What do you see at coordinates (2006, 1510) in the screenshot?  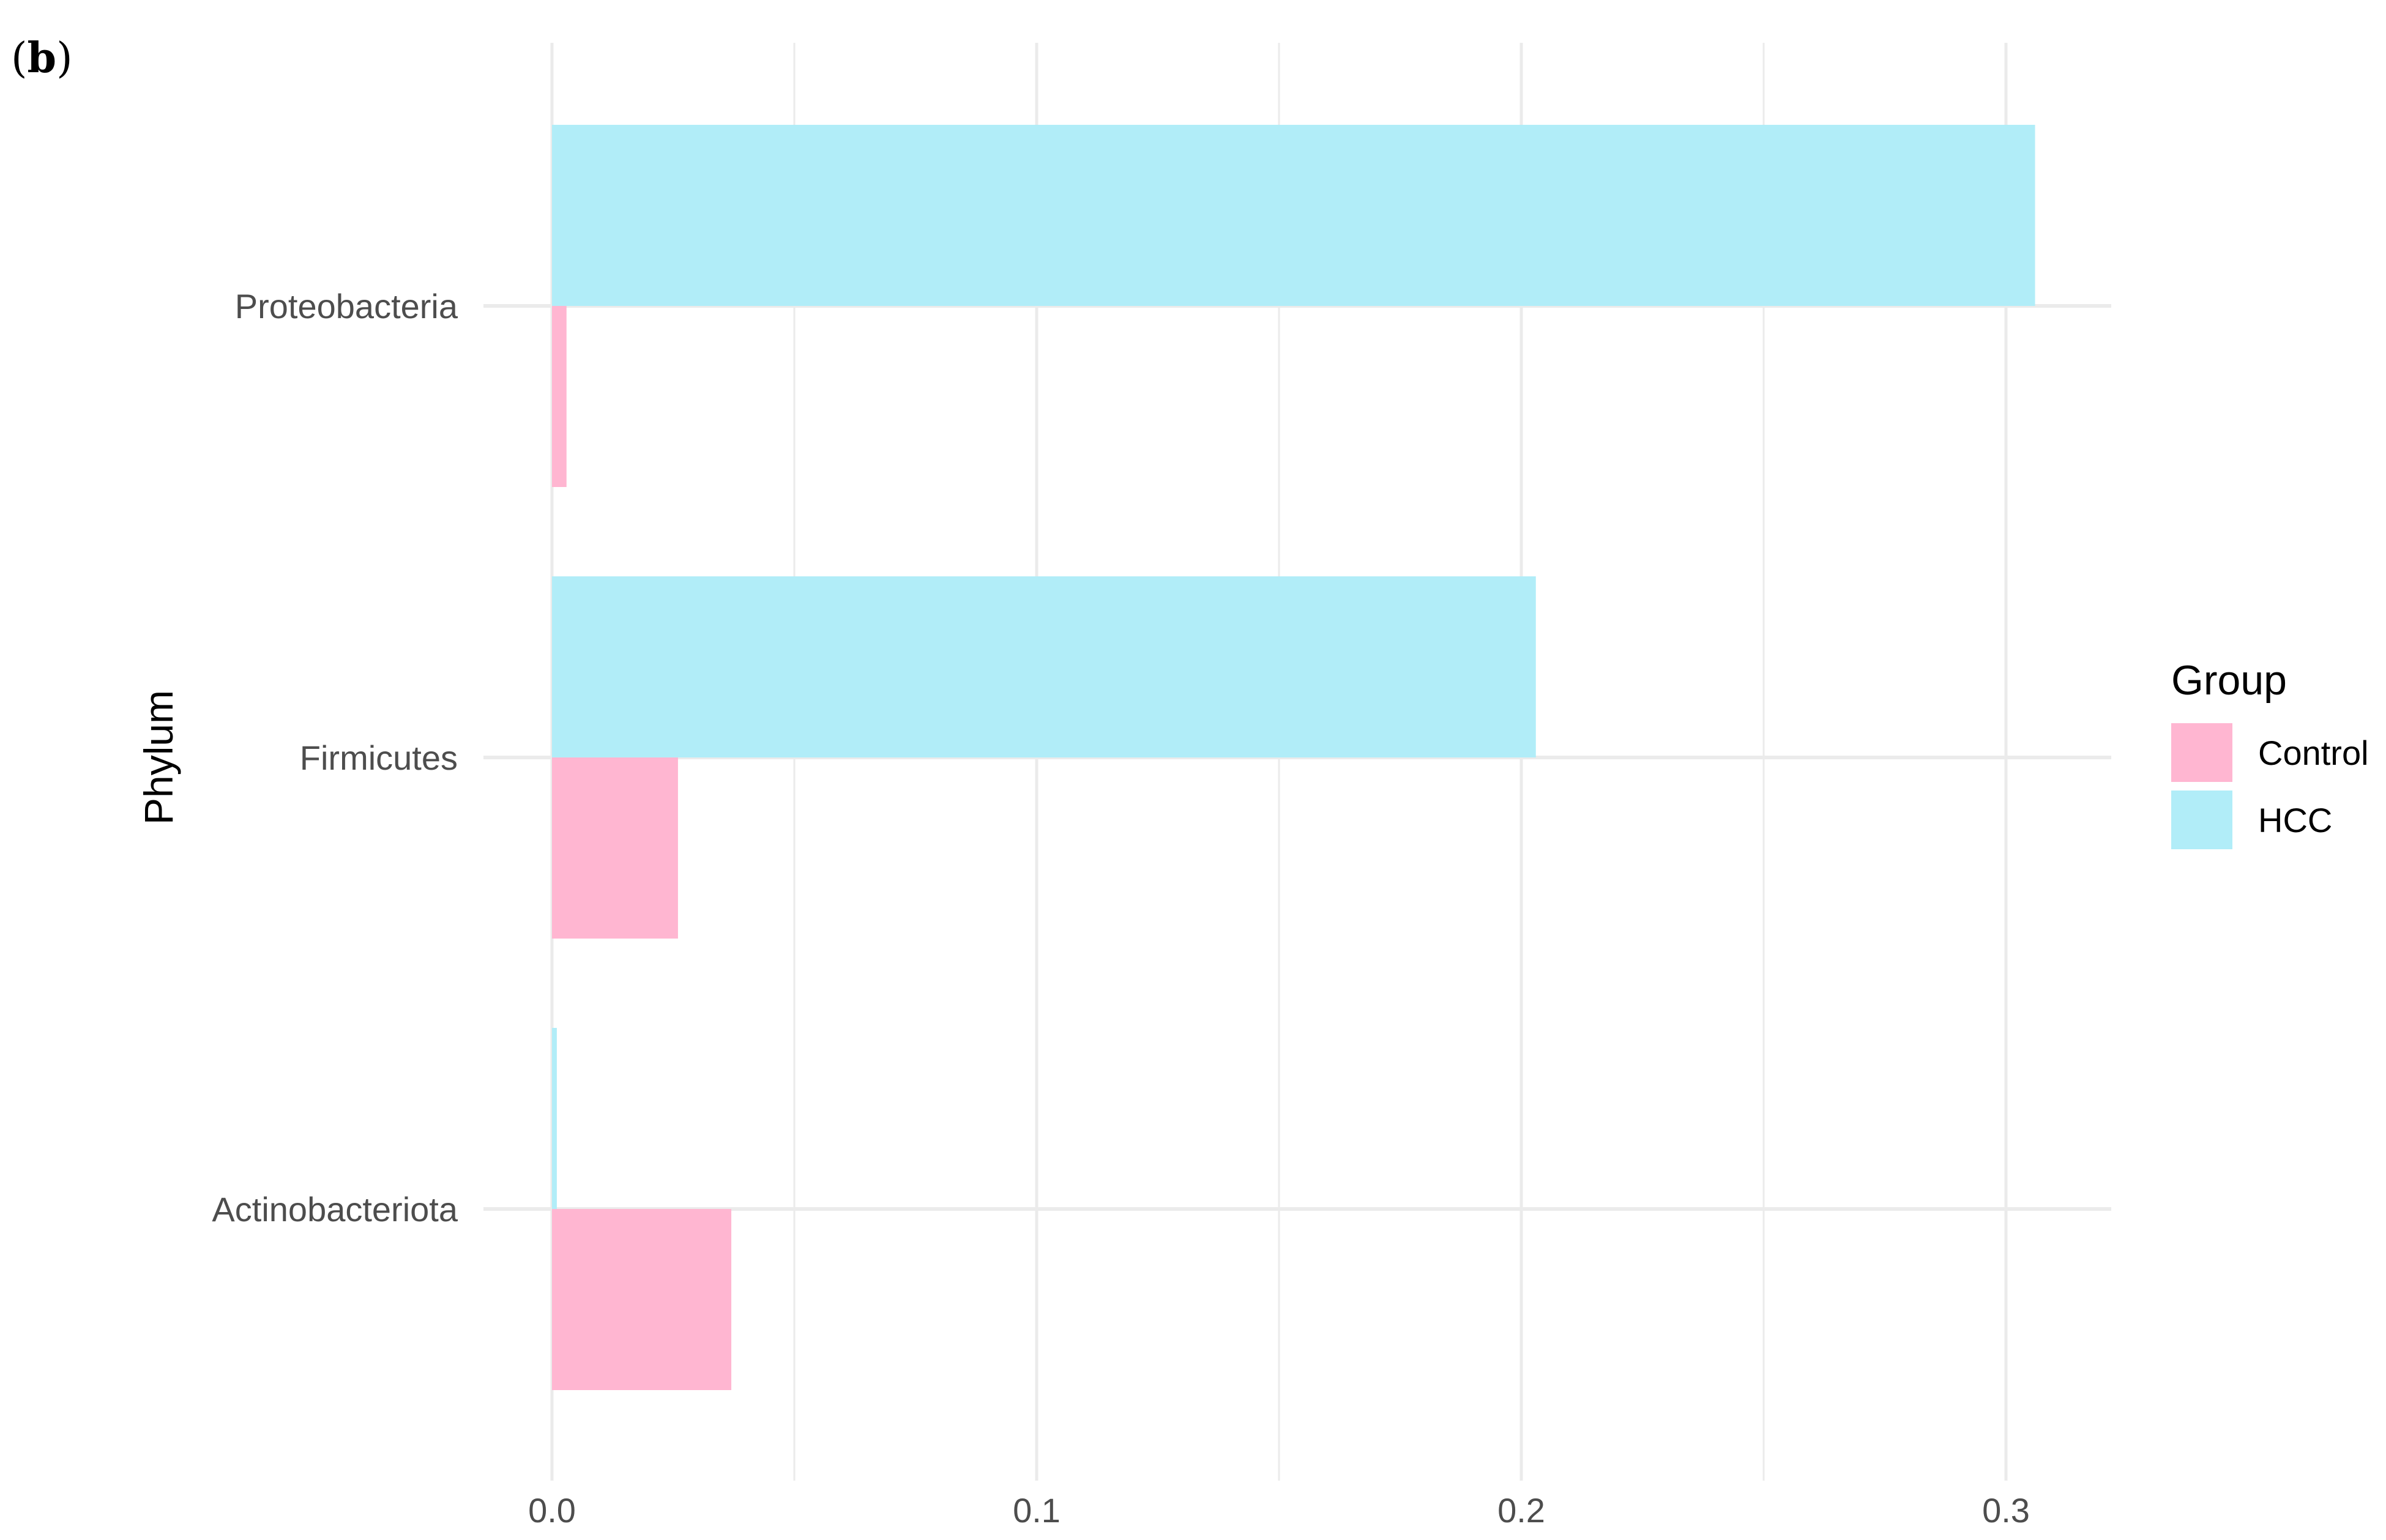 I see `x-tick-label-3: 0.3` at bounding box center [2006, 1510].